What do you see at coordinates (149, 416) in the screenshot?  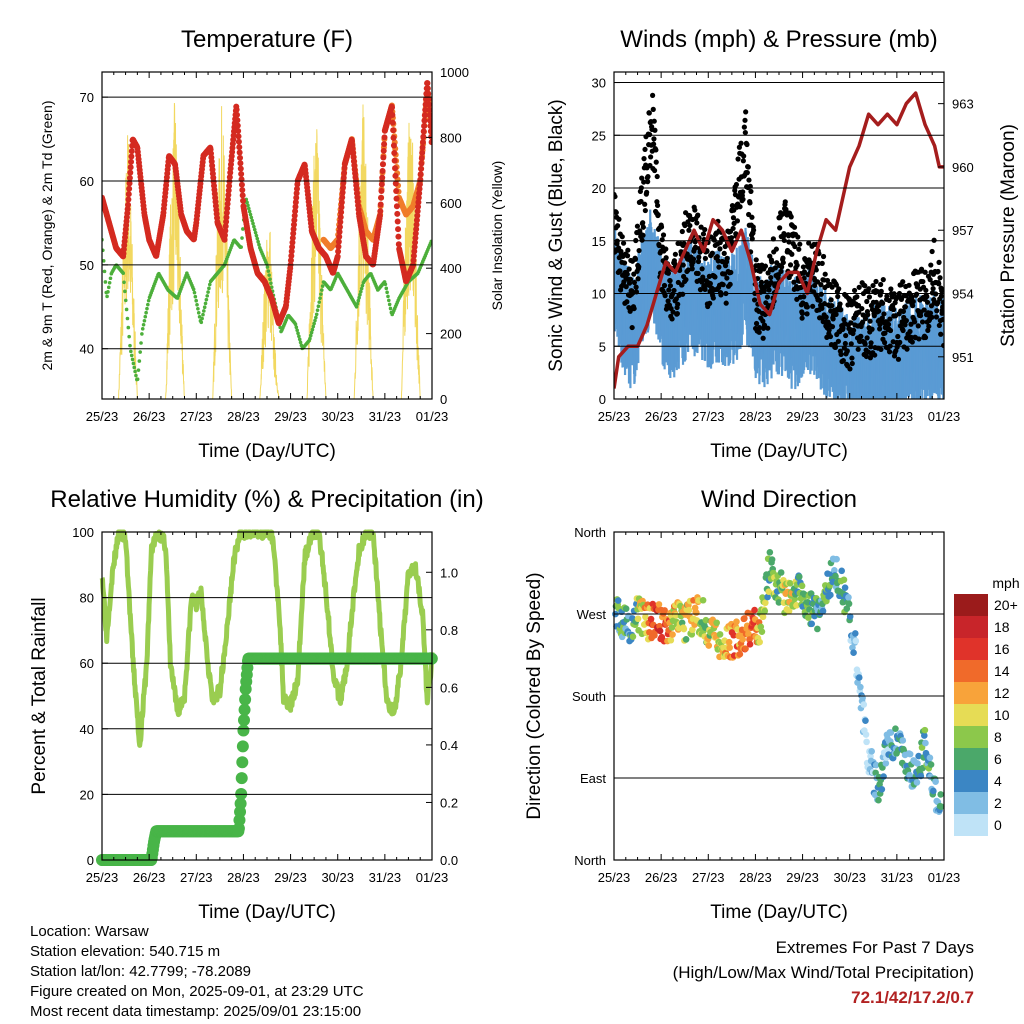 I see `x-tick-label: 26/23` at bounding box center [149, 416].